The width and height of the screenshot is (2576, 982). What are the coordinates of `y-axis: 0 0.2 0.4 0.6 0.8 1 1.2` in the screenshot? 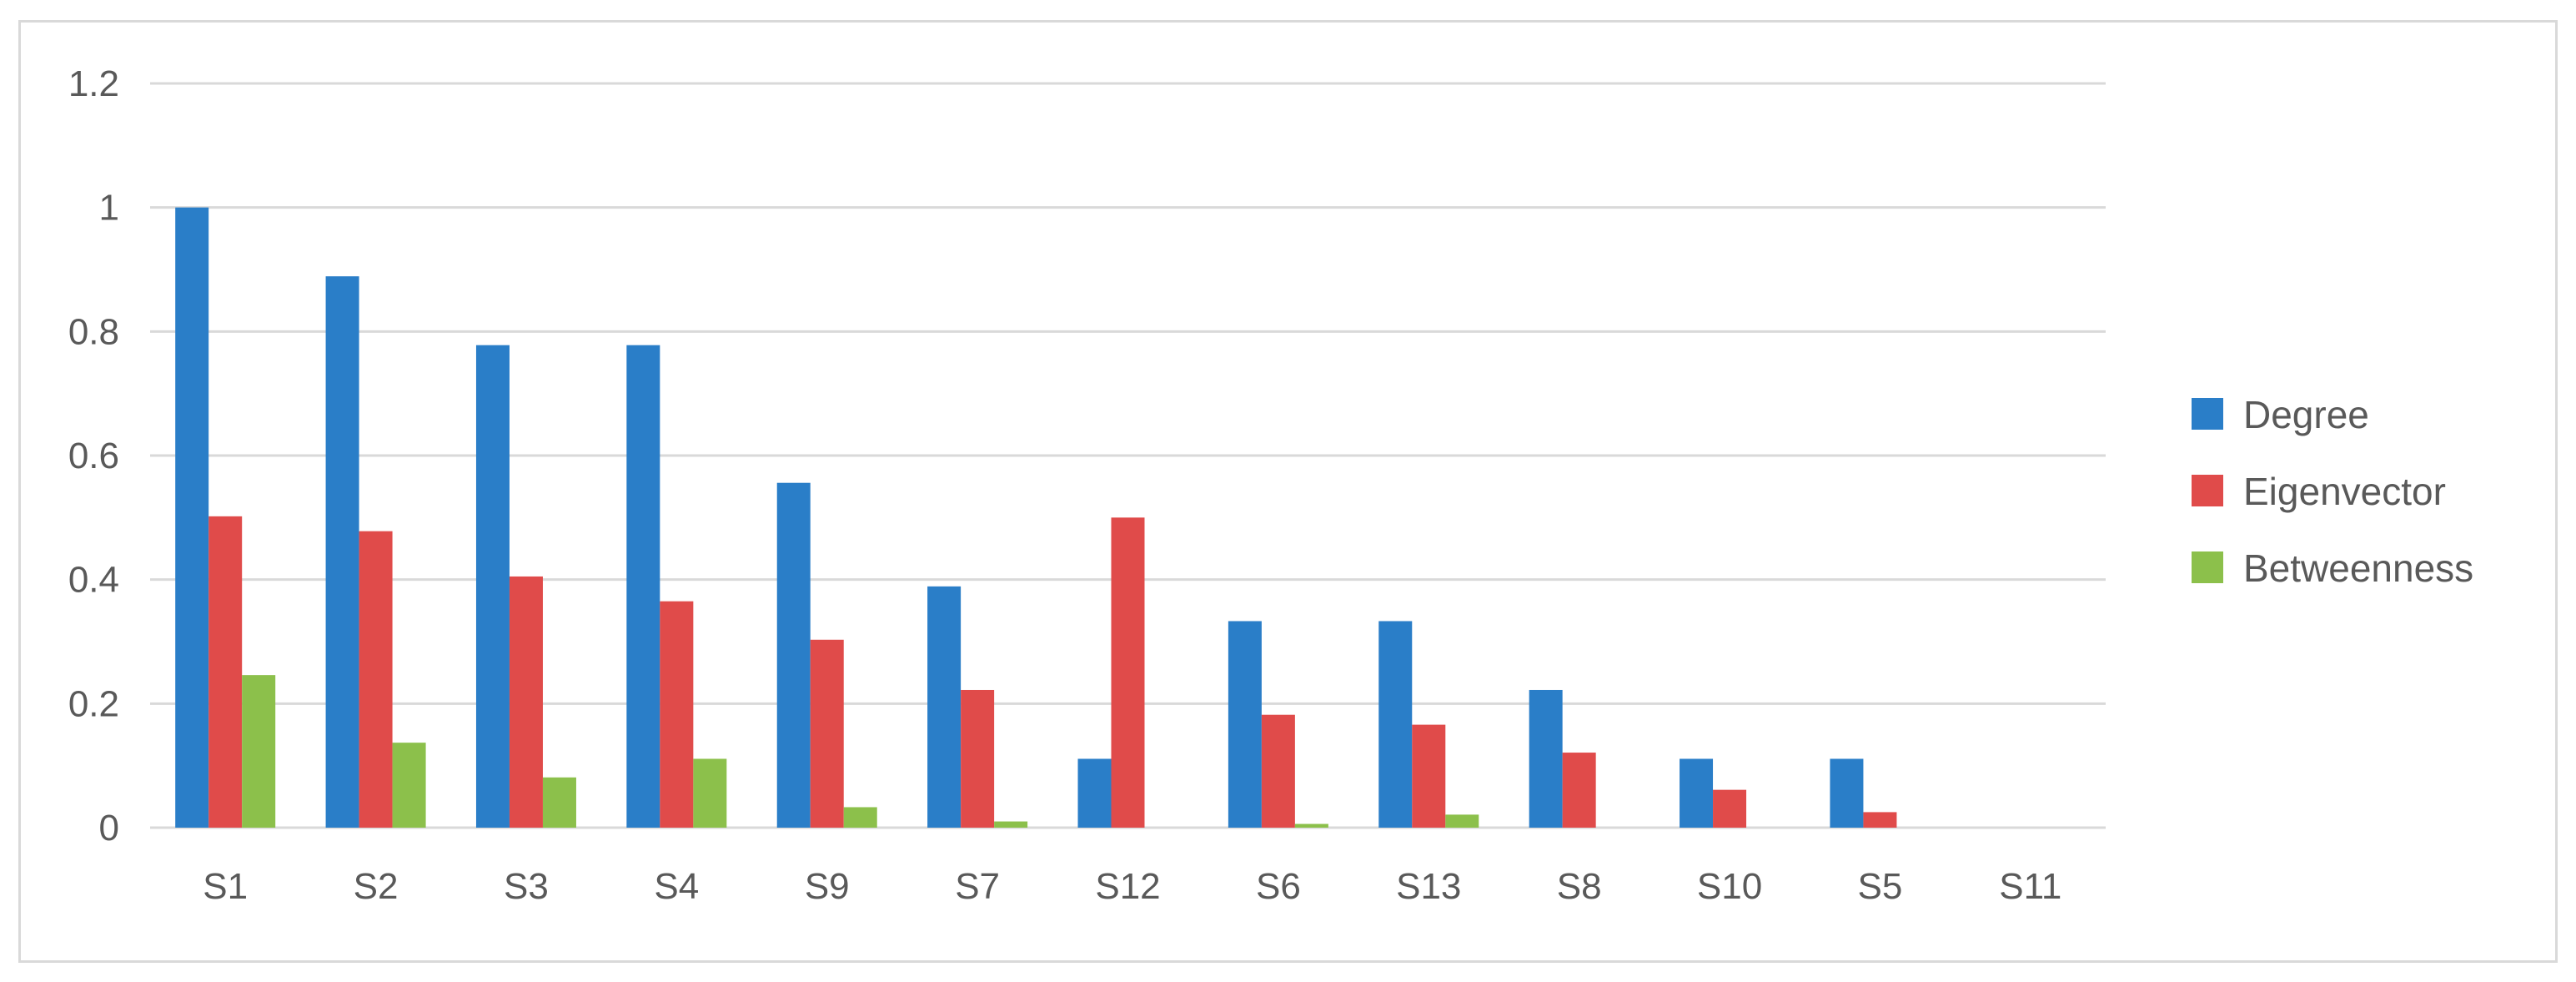 It's located at (93, 456).